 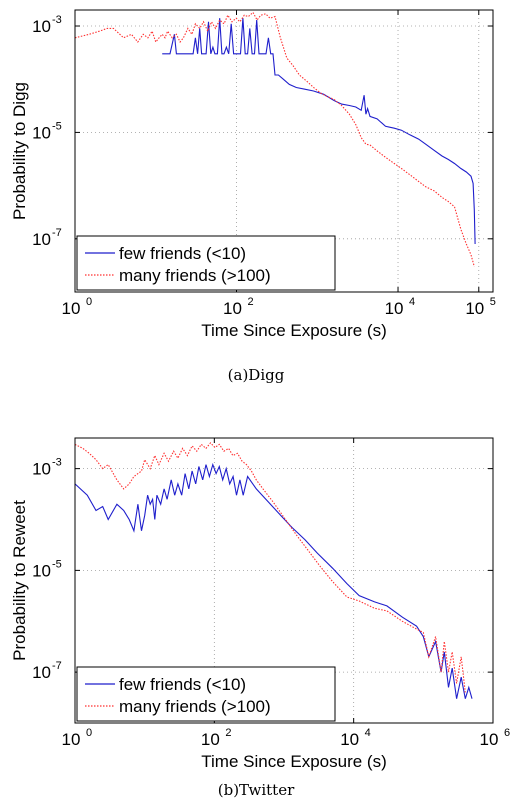 I want to click on panel-twitter-legend-box, so click(x=206, y=694).